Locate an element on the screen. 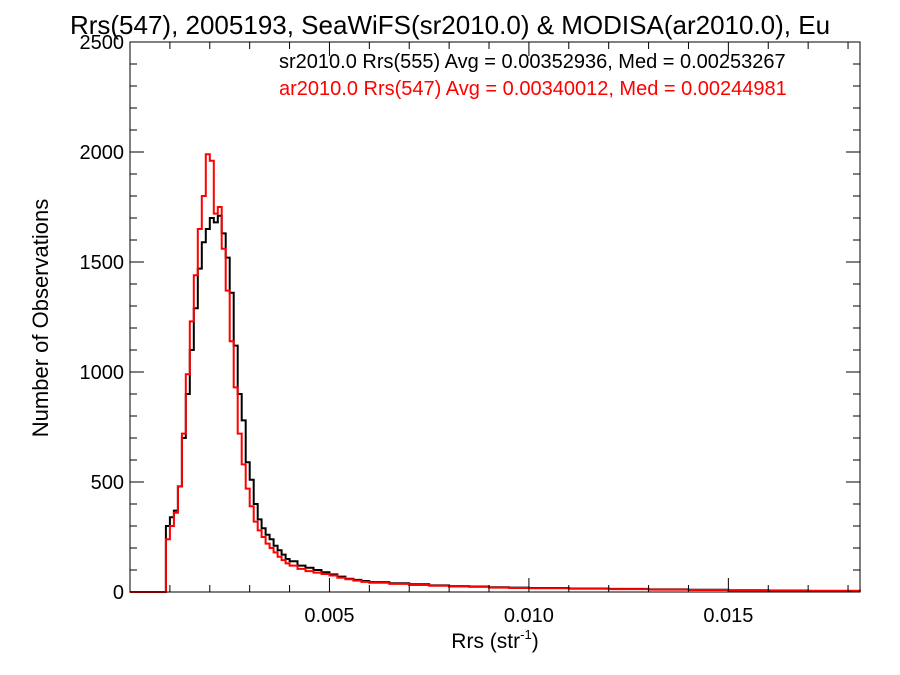 This screenshot has height=675, width=900. x-tick-label: 0.015 is located at coordinates (728, 616).